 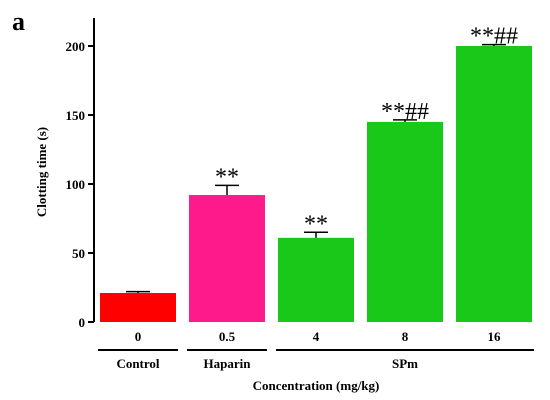 I want to click on x-tick-label: 4, so click(x=316, y=336).